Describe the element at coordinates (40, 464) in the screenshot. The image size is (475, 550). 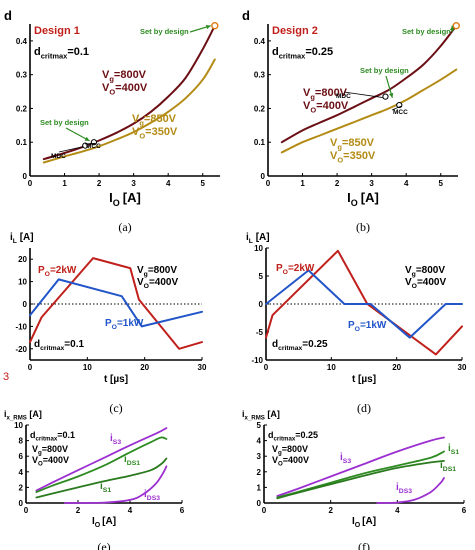
I see `voltage-label-2-sub: O` at that location.